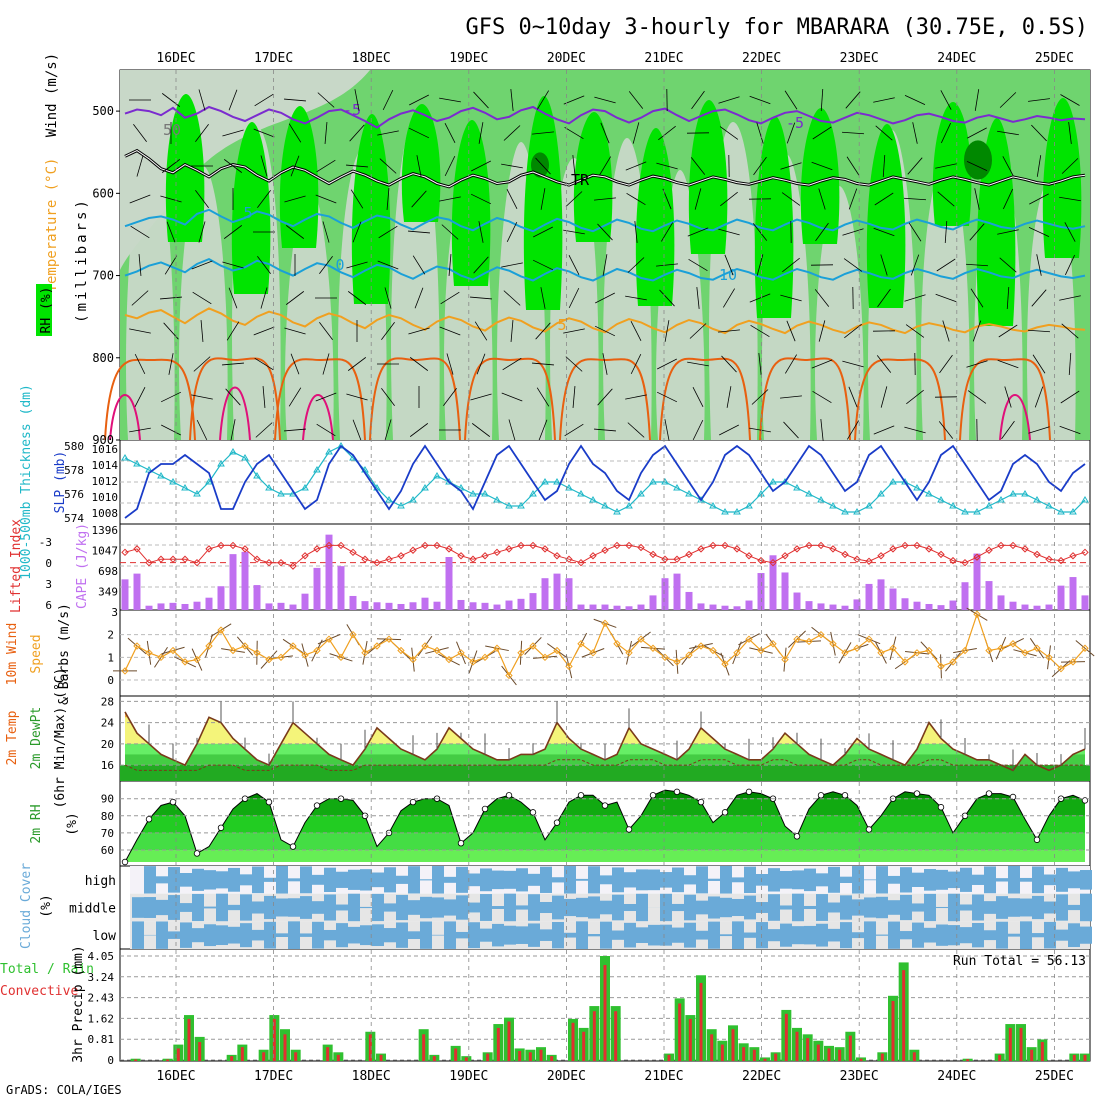 This screenshot has width=1100, height=1100. I want to click on ylabel-precip: 3hr Precip (mm), so click(78, 1003).